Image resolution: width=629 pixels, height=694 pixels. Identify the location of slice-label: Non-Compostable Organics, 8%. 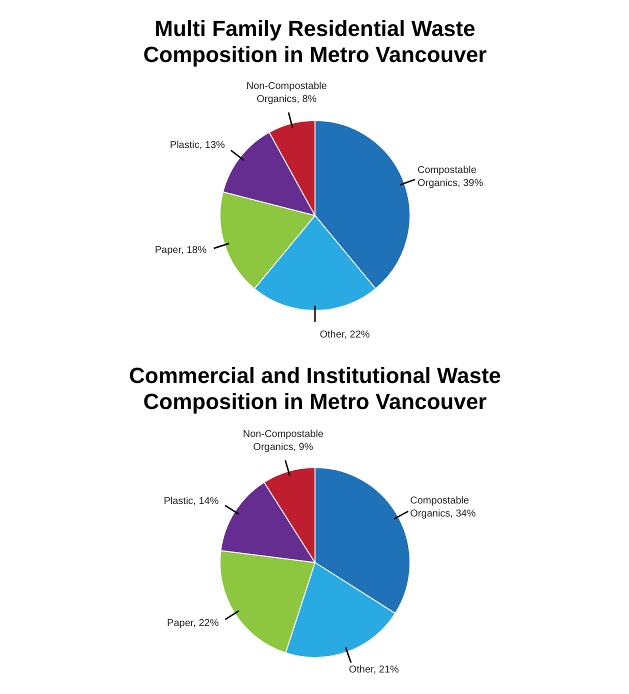
(287, 93).